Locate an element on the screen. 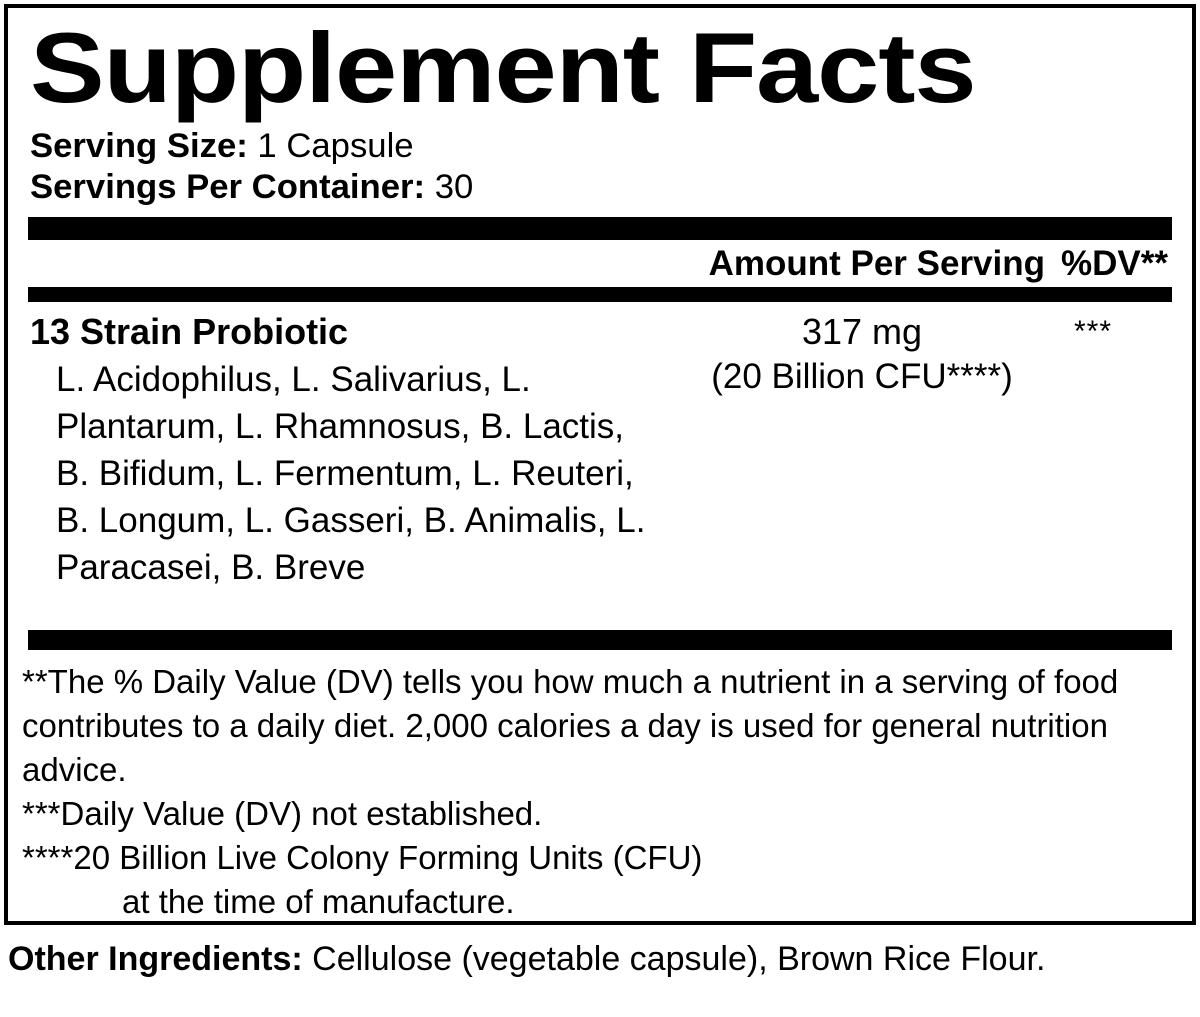 Image resolution: width=1200 pixels, height=1017 pixels. footnote-dv-not-established: ***Daily Value (DV) not established. is located at coordinates (282, 813).